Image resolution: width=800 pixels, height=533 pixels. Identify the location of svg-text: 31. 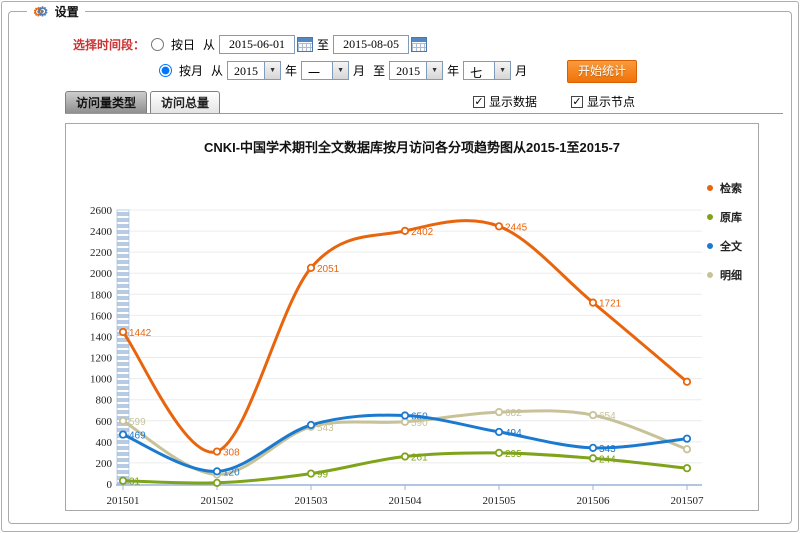
(135, 482).